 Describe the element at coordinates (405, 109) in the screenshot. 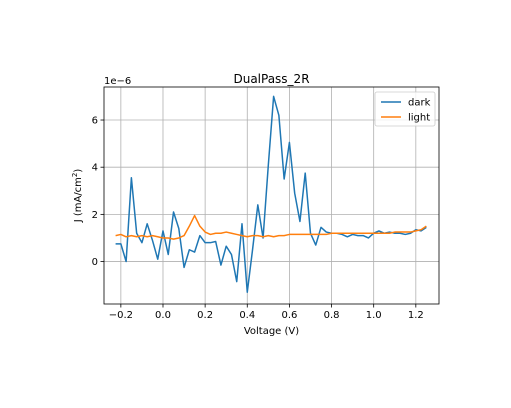

I see `legend: dark light` at that location.